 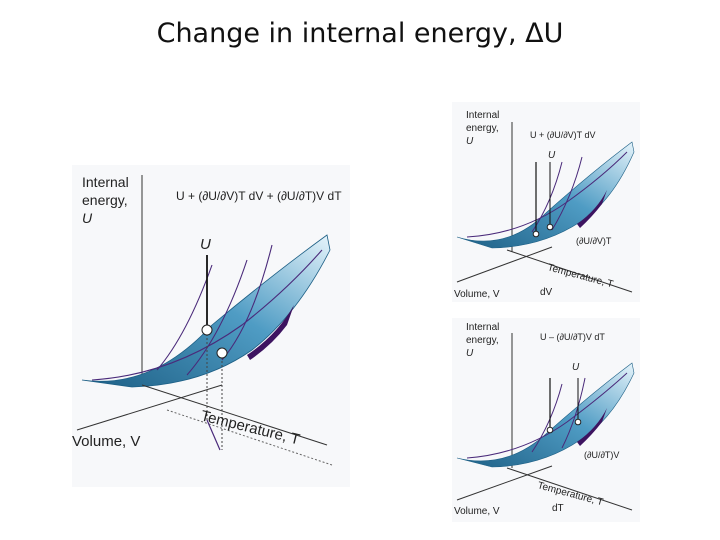 I want to click on step-label: dV, so click(x=546, y=292).